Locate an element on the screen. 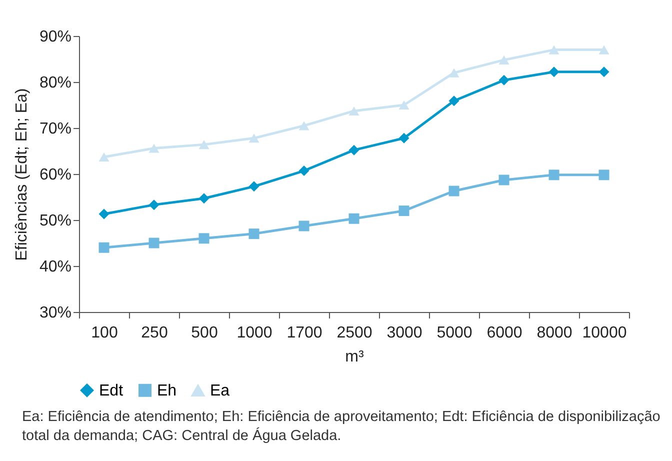 Image resolution: width=672 pixels, height=461 pixels. legend-label: Edt is located at coordinates (111, 391).